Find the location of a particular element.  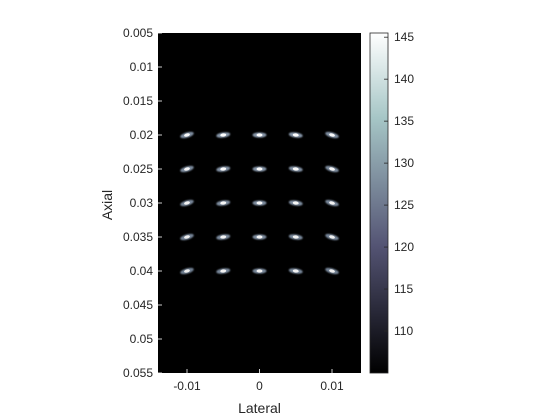

y-tick-label: 0.015 is located at coordinates (138, 101).